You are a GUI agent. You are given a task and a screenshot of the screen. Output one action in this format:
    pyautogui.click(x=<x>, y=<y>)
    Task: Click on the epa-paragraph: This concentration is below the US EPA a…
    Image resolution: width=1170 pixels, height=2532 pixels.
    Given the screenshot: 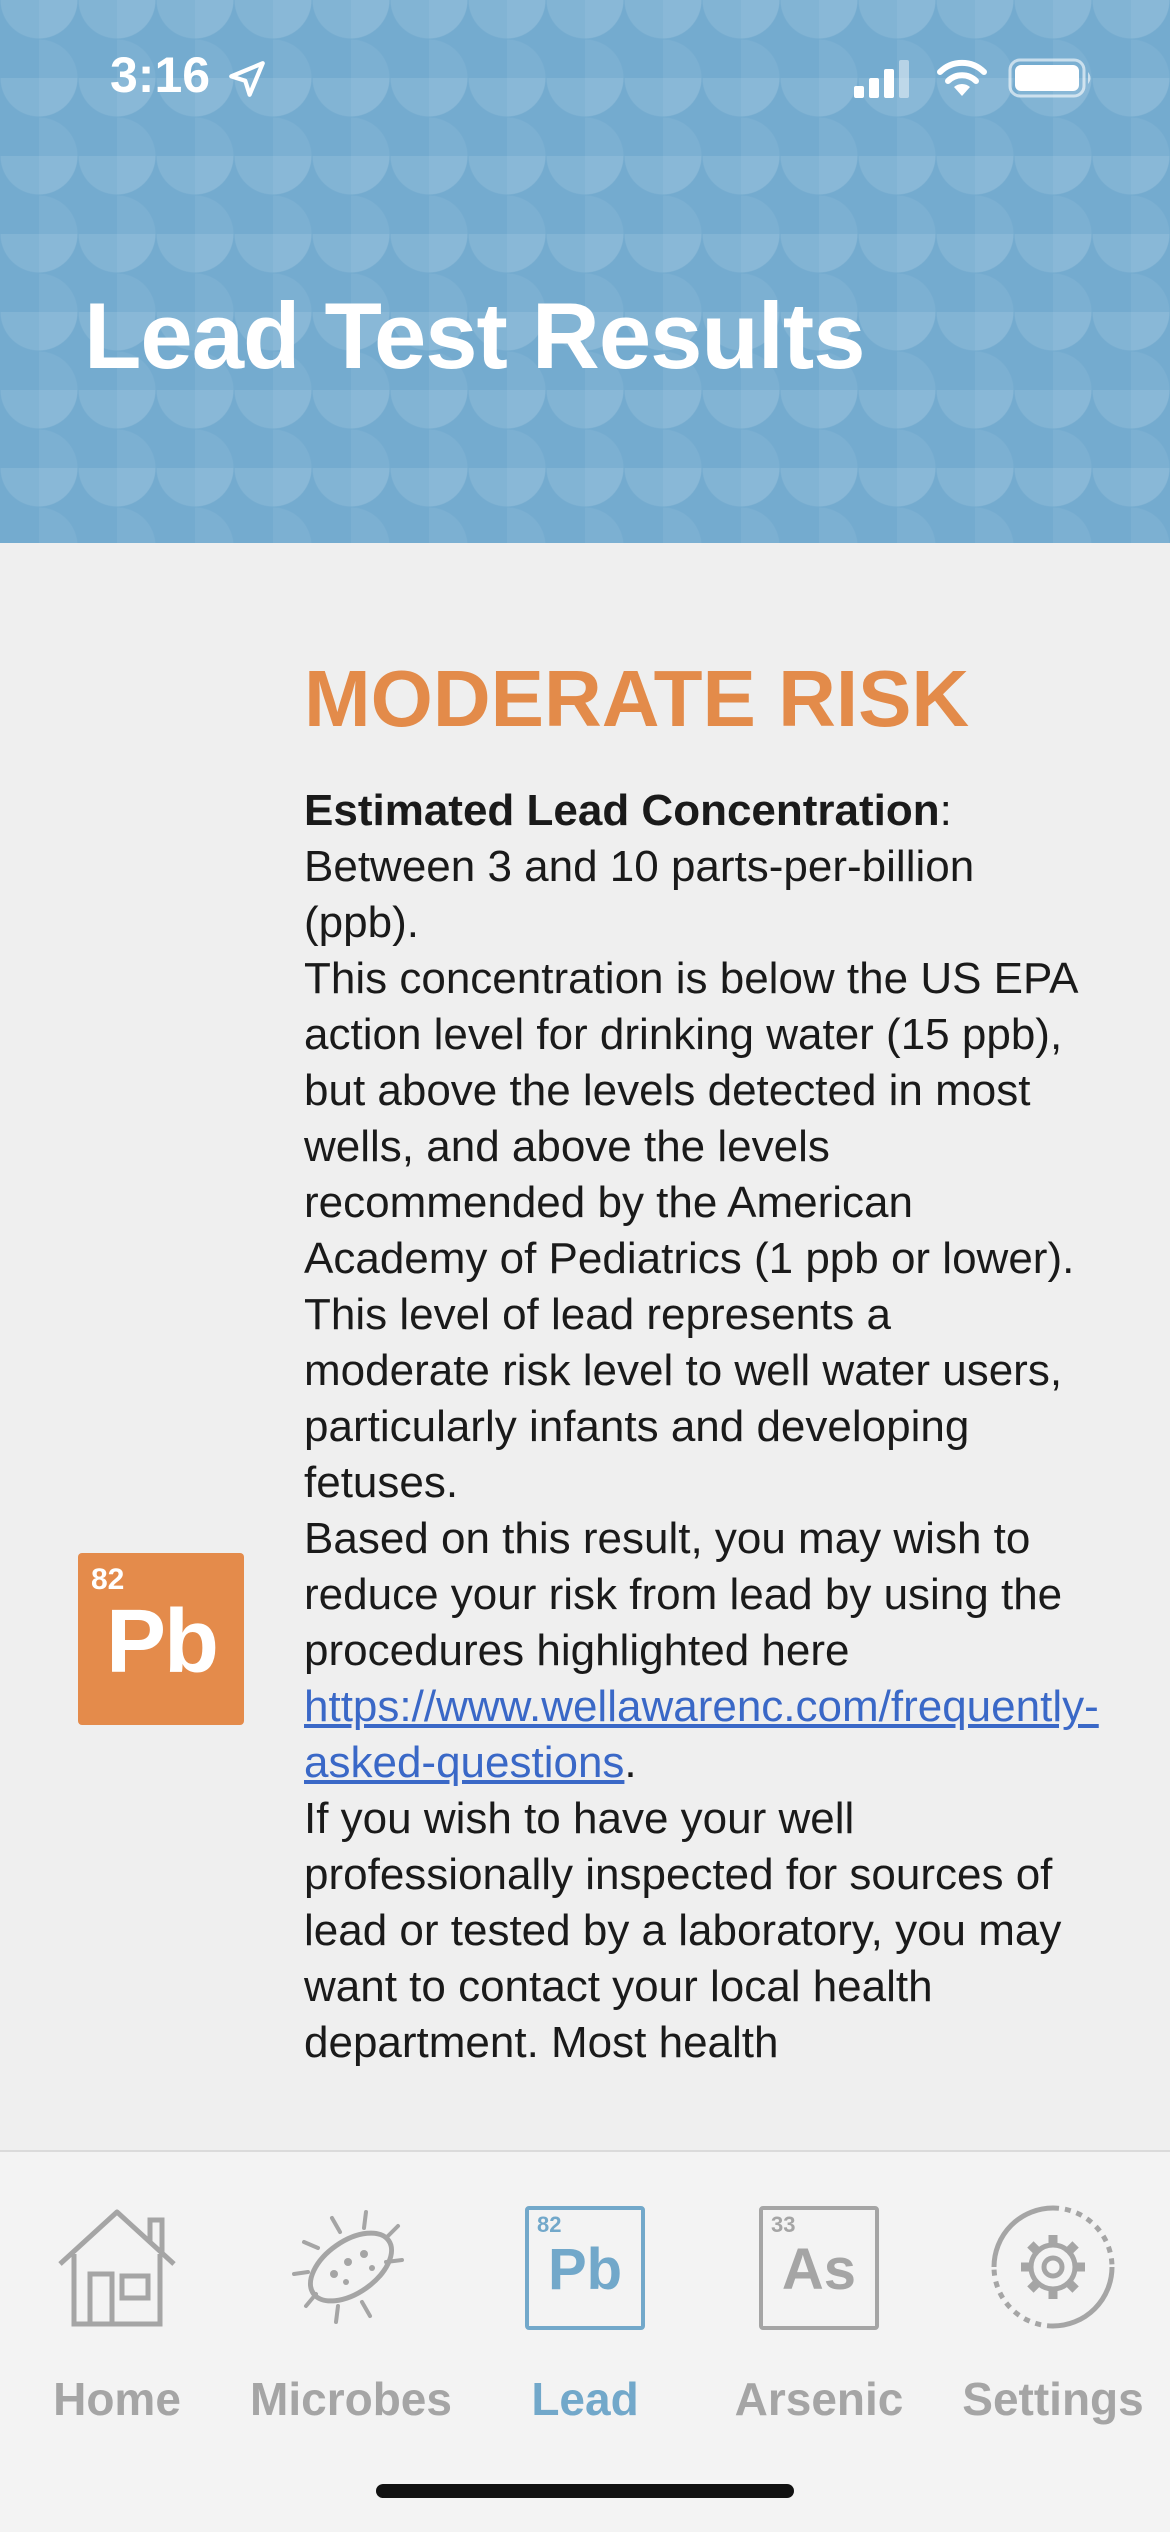 What is the action you would take?
    pyautogui.click(x=690, y=1118)
    